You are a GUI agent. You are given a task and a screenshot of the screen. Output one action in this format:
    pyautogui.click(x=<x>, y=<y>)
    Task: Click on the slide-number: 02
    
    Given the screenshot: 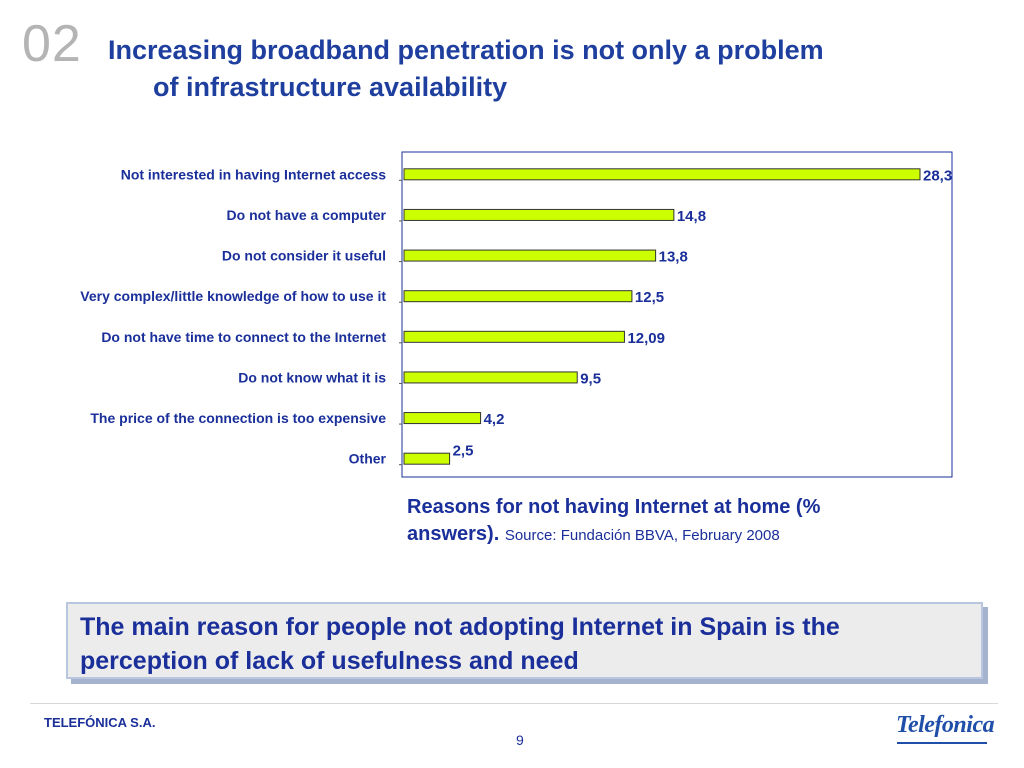 What is the action you would take?
    pyautogui.click(x=52, y=44)
    